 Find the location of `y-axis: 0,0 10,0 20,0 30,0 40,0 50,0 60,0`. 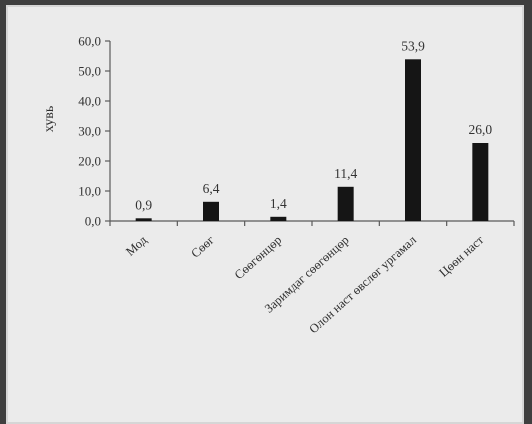

y-axis: 0,0 10,0 20,0 30,0 40,0 50,0 60,0 is located at coordinates (94, 131).